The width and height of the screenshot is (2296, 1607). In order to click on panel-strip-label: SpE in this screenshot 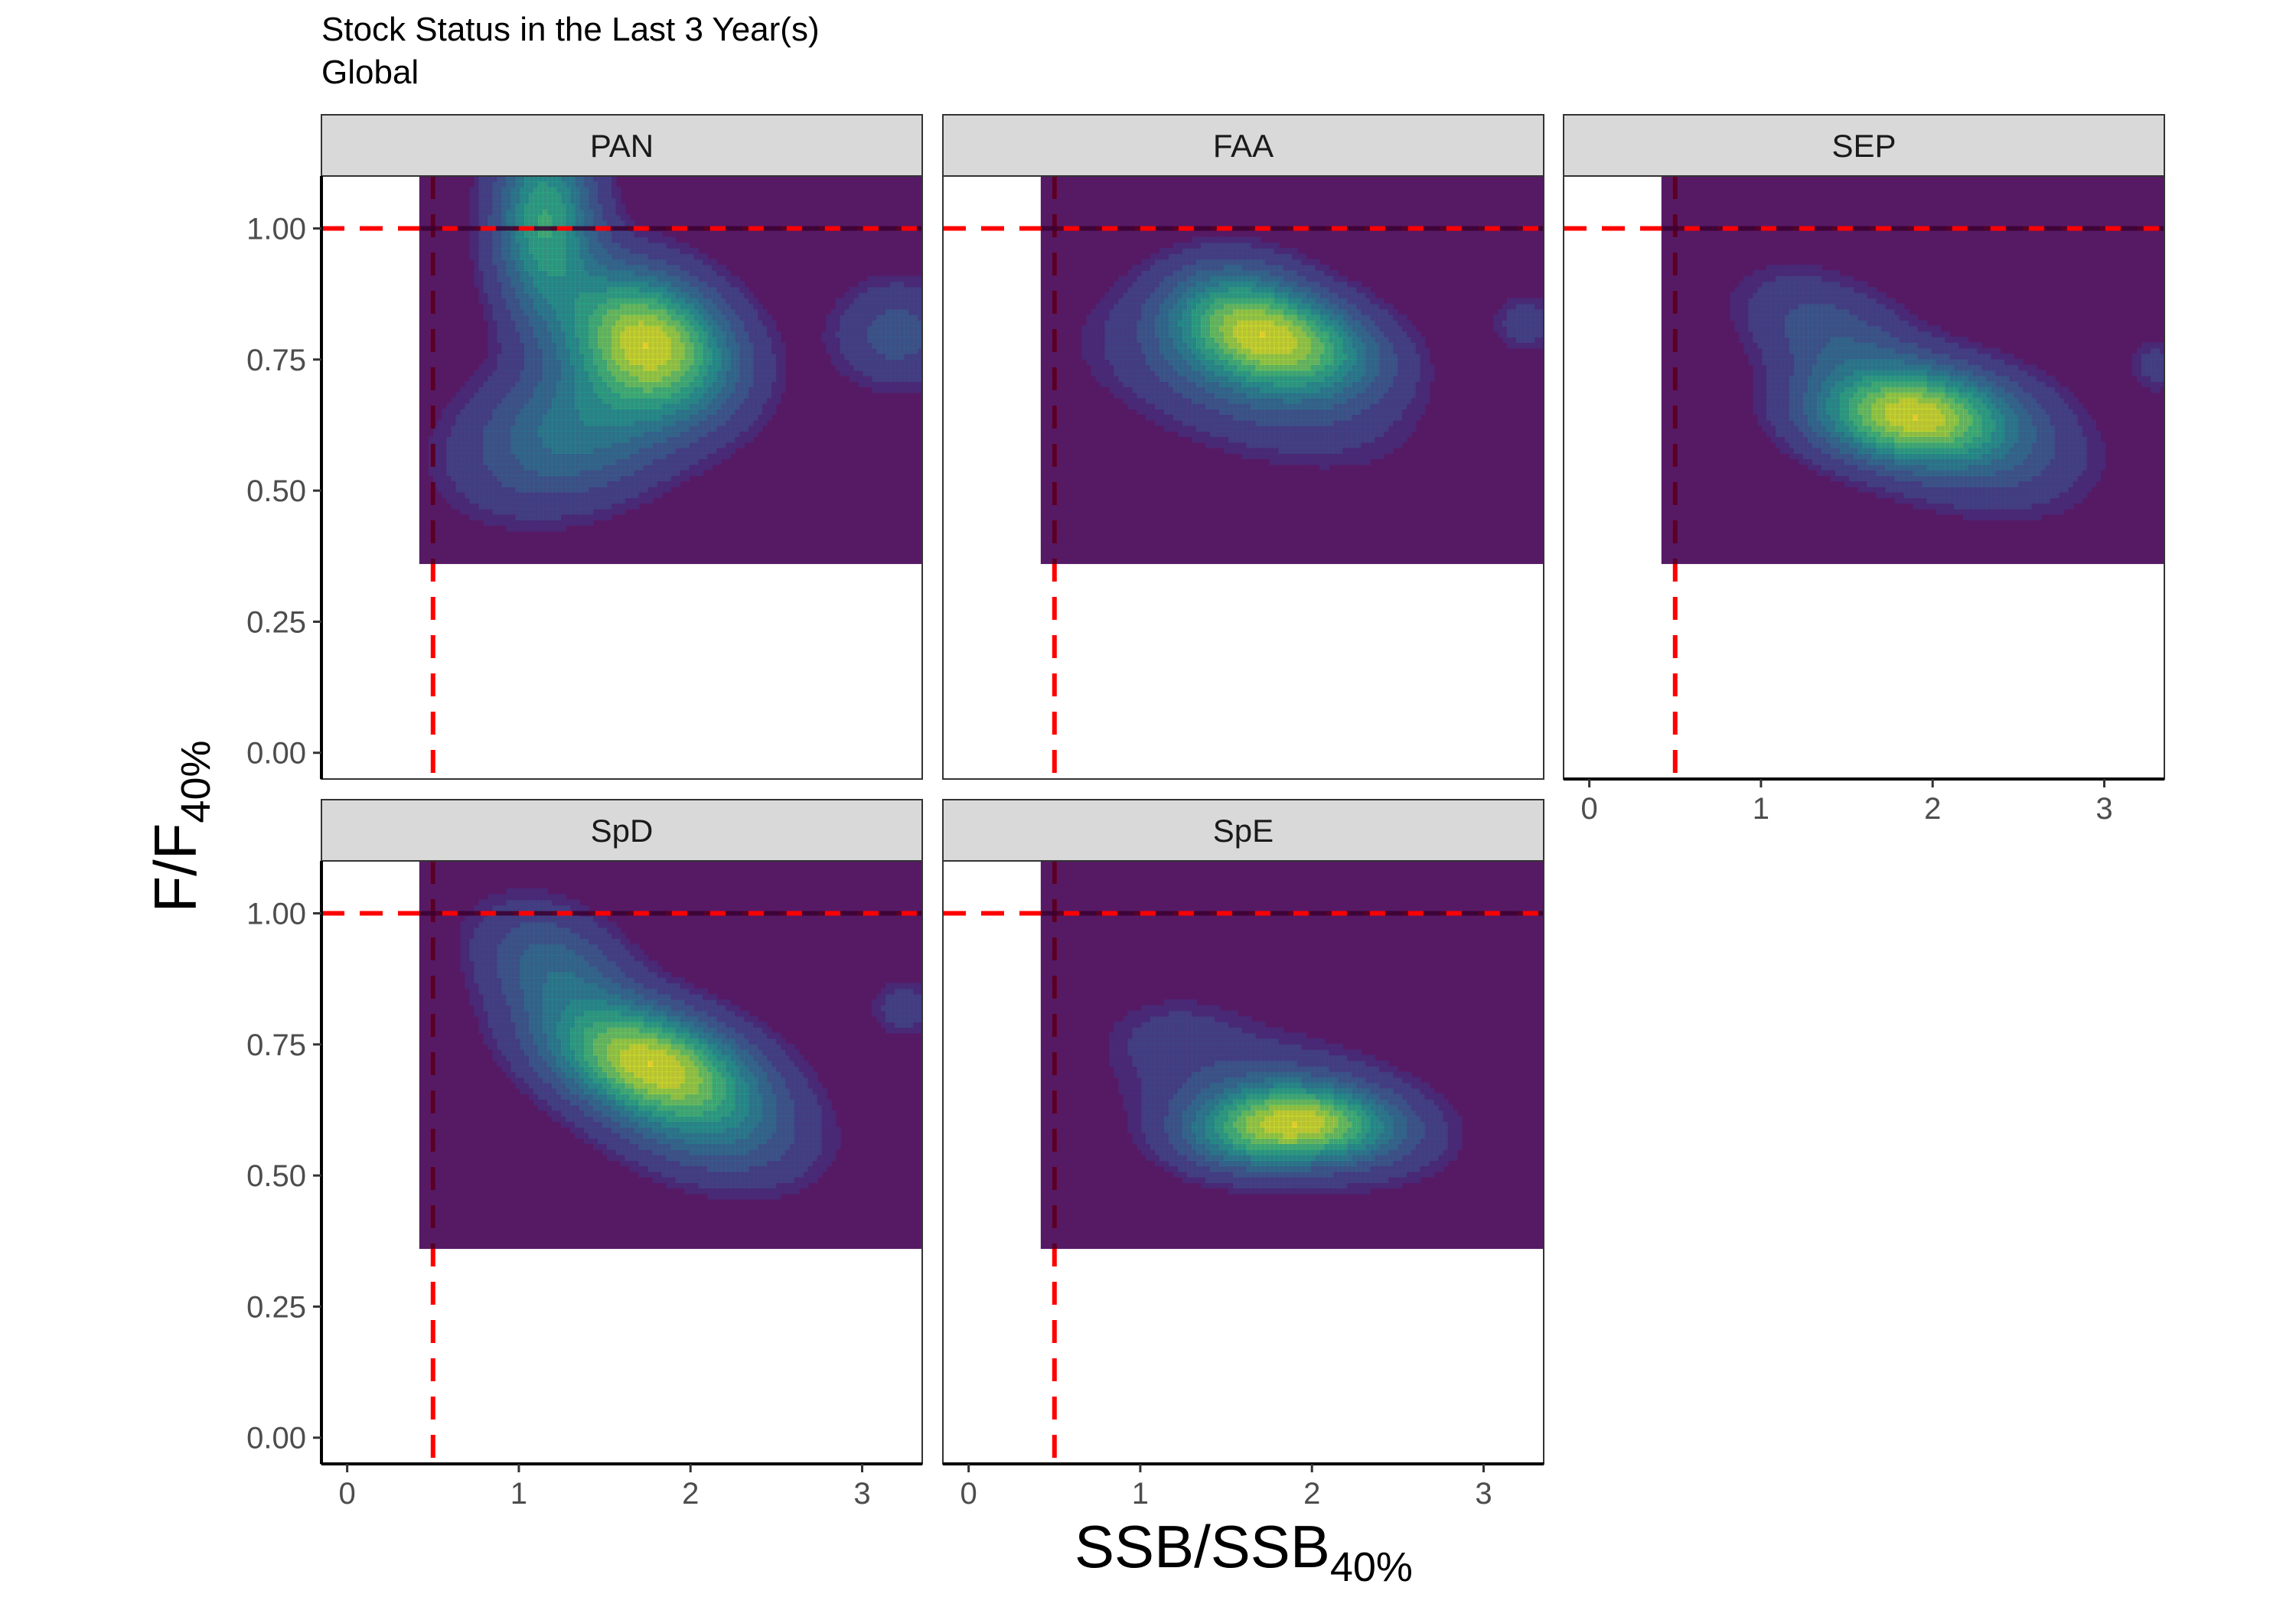, I will do `click(1243, 831)`.